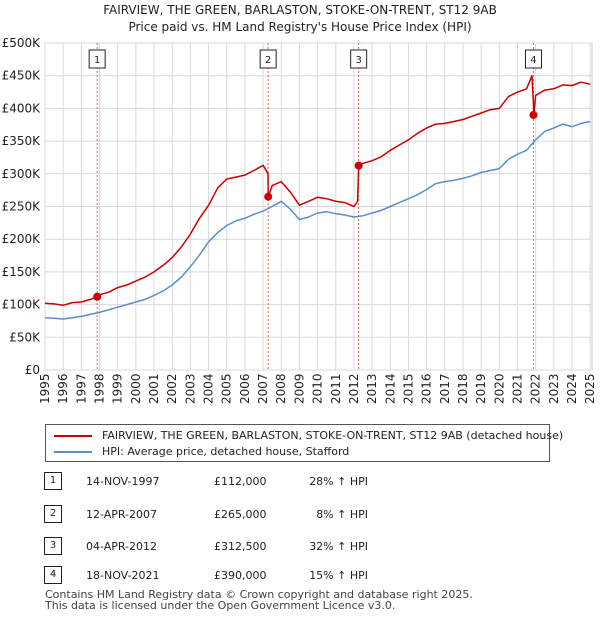 This screenshot has height=620, width=600. What do you see at coordinates (123, 481) in the screenshot?
I see `sale-date: 14-NOV-1997` at bounding box center [123, 481].